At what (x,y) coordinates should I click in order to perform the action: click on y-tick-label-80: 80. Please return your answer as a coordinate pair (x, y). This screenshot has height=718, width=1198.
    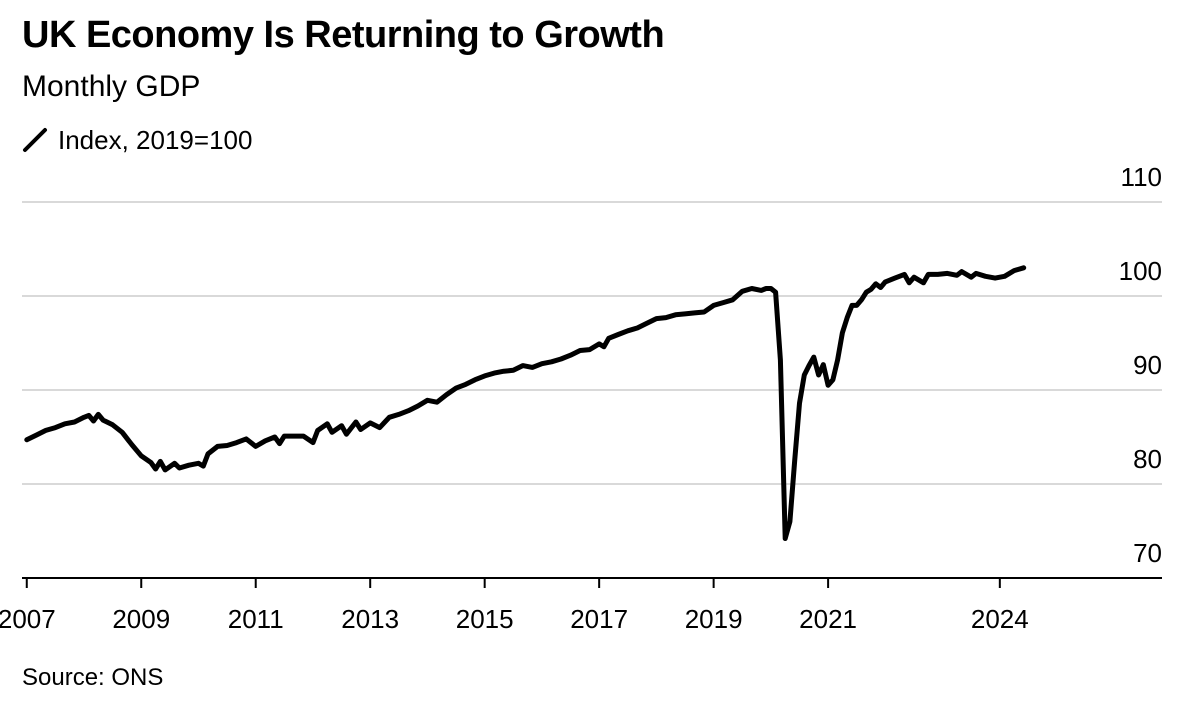
    Looking at the image, I should click on (1147, 459).